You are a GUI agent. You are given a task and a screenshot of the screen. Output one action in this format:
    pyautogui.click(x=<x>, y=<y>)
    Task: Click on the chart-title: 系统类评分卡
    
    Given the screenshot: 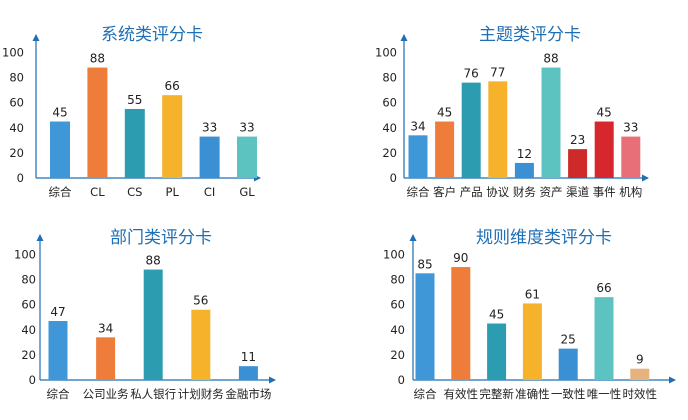 What is the action you would take?
    pyautogui.click(x=152, y=35)
    